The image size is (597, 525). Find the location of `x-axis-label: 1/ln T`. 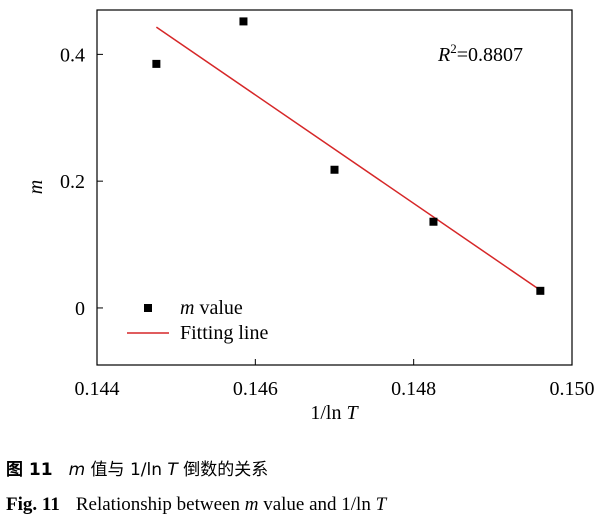

x-axis-label: 1/ln T is located at coordinates (334, 413).